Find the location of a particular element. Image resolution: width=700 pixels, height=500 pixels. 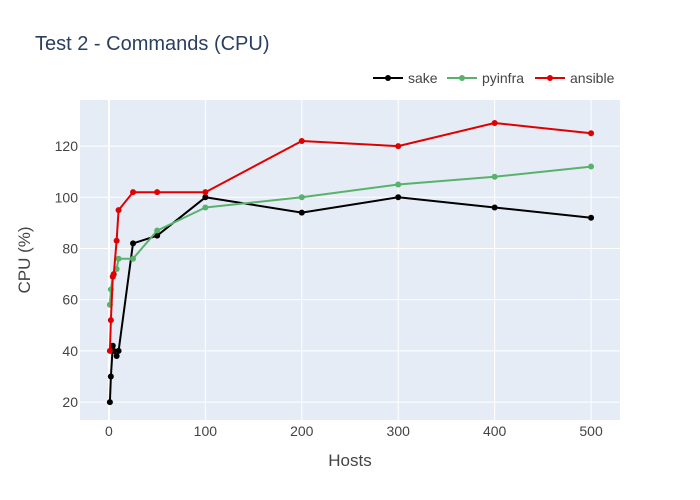

y-tick-label: 60 is located at coordinates (70, 300).